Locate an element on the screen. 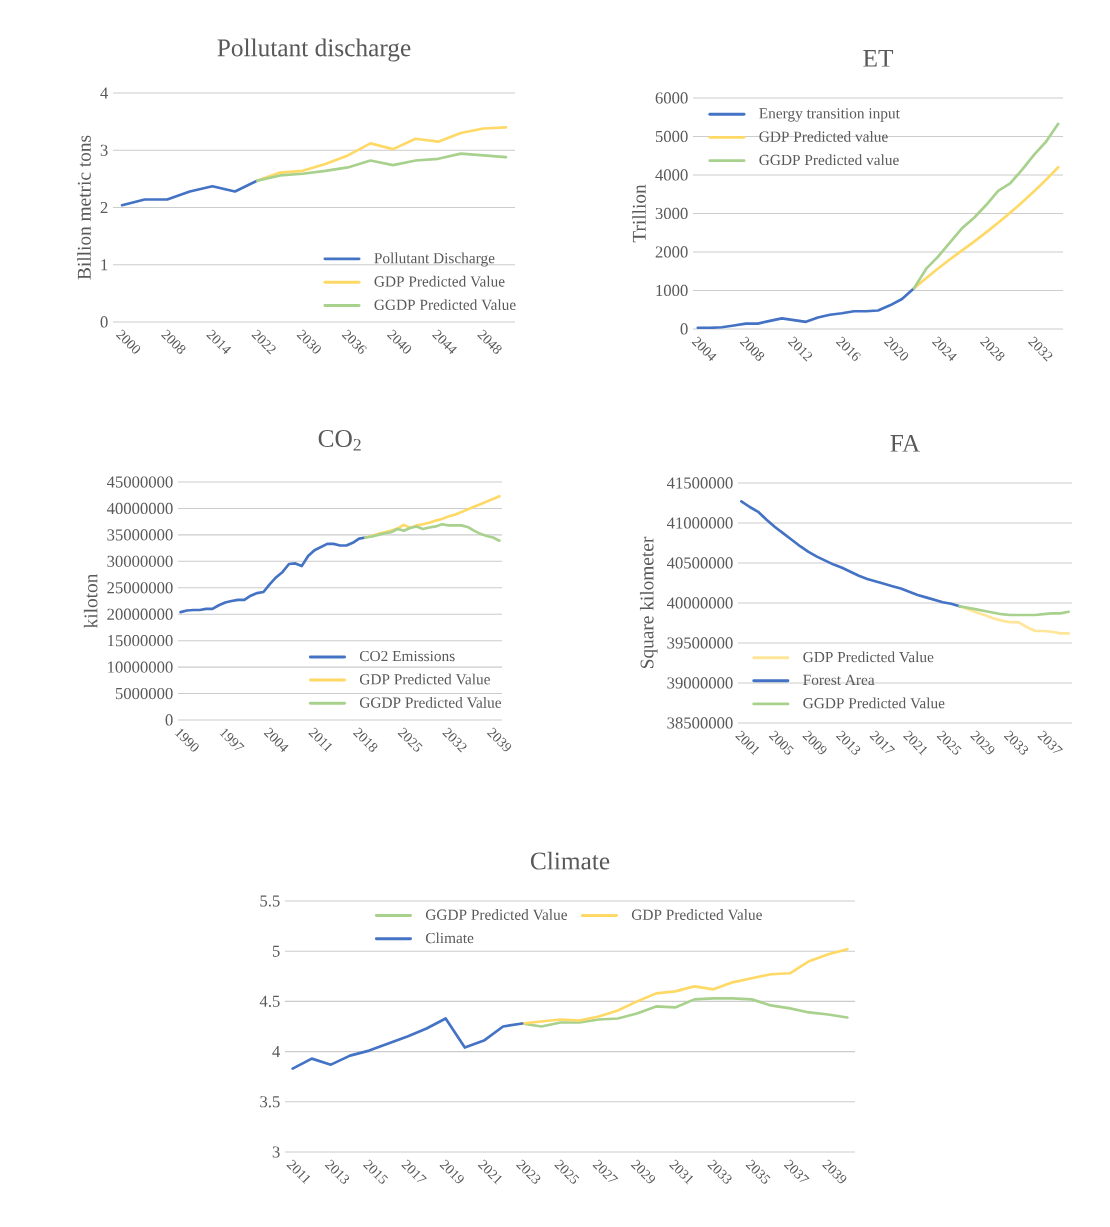  y-tick-label: 40500000 is located at coordinates (699, 563).